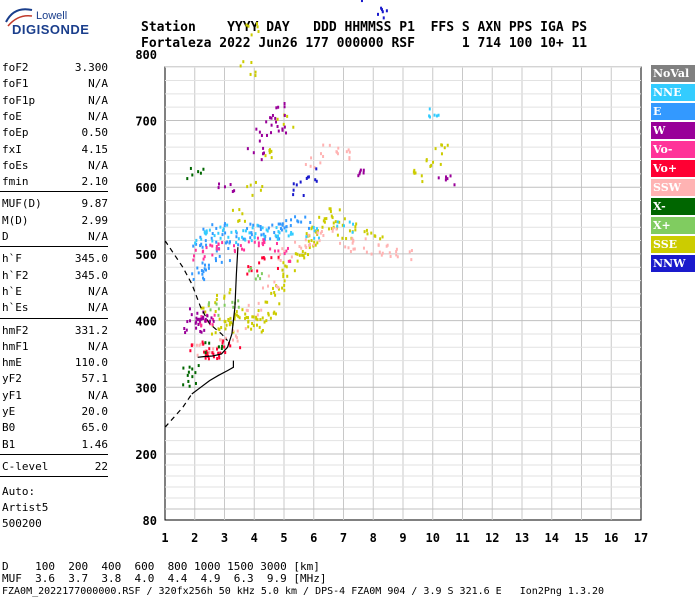 This screenshot has width=700, height=600. I want to click on param-row-ye: yE 20.0, so click(55, 411).